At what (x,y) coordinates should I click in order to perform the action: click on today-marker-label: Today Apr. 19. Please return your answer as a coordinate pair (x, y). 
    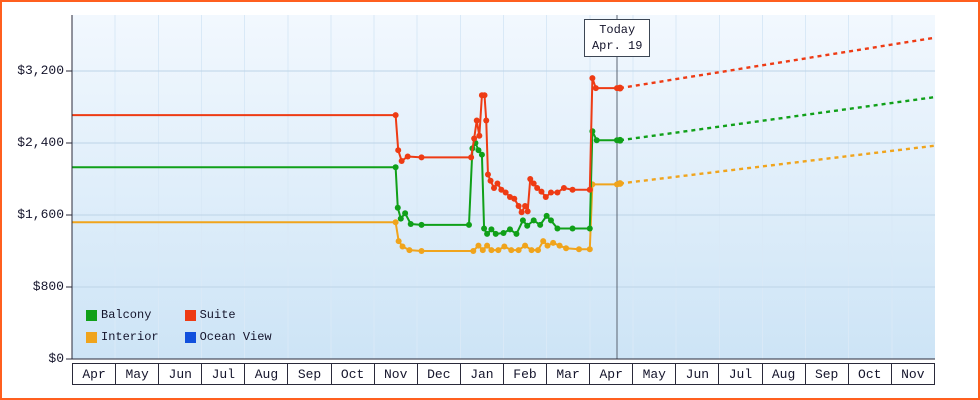
    Looking at the image, I should click on (617, 38).